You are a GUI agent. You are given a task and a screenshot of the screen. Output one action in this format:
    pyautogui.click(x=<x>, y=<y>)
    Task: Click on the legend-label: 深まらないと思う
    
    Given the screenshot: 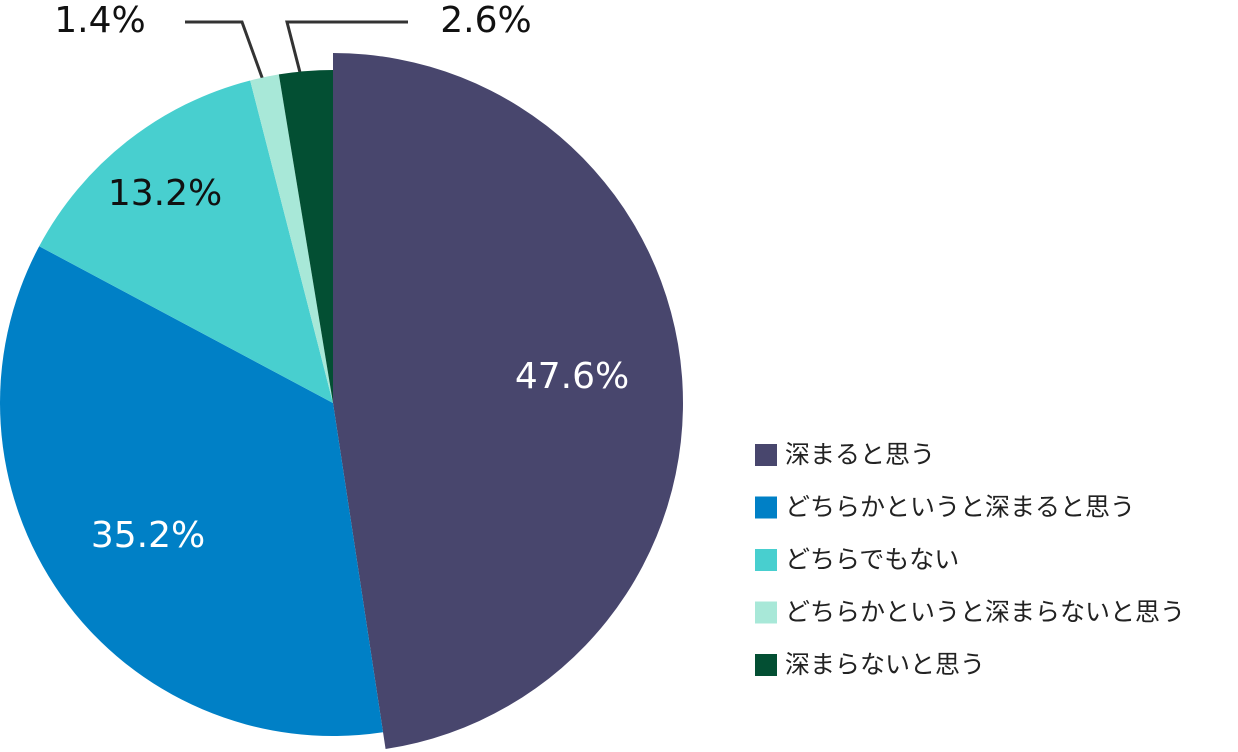 What is the action you would take?
    pyautogui.click(x=885, y=664)
    